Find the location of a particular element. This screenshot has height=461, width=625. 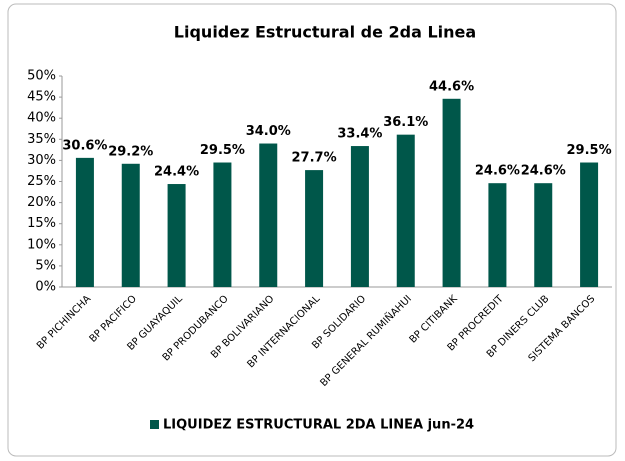

y-tick-label: 15% is located at coordinates (41, 223).